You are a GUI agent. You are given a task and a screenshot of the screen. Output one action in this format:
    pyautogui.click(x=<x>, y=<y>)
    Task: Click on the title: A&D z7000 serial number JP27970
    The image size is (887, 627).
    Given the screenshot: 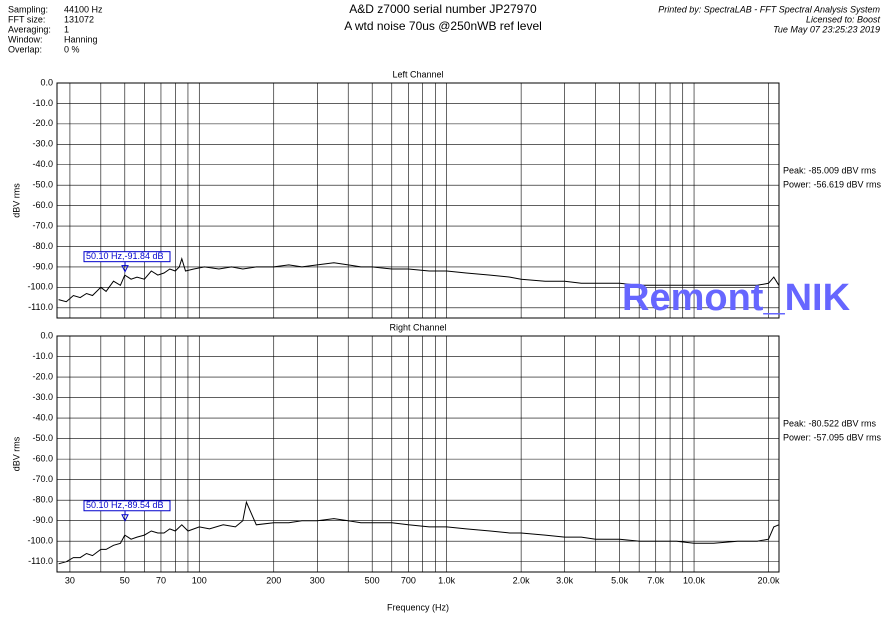 What is the action you would take?
    pyautogui.click(x=443, y=9)
    